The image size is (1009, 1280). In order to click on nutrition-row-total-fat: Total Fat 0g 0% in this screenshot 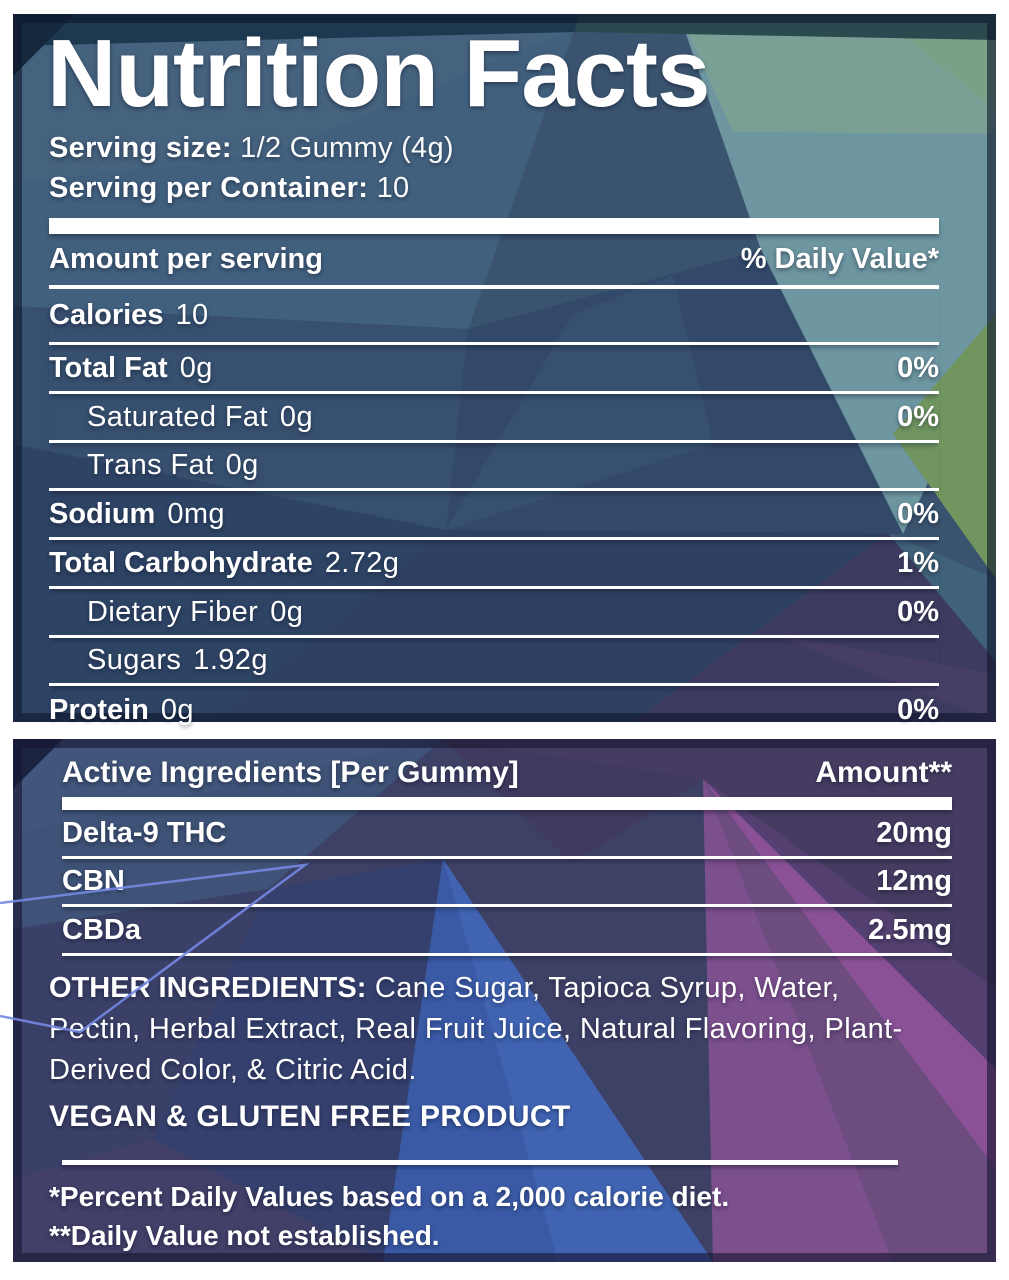, I will do `click(494, 369)`.